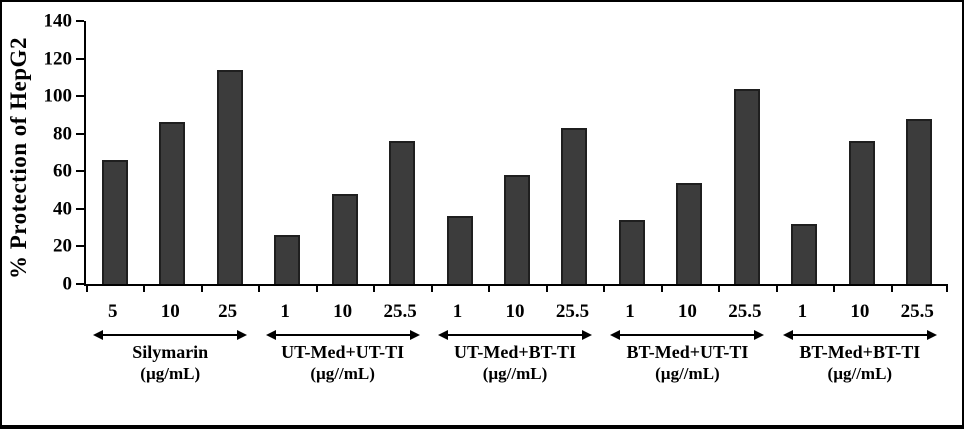 This screenshot has width=964, height=429. Describe the element at coordinates (62, 171) in the screenshot. I see `y-tick-label: 60` at that location.